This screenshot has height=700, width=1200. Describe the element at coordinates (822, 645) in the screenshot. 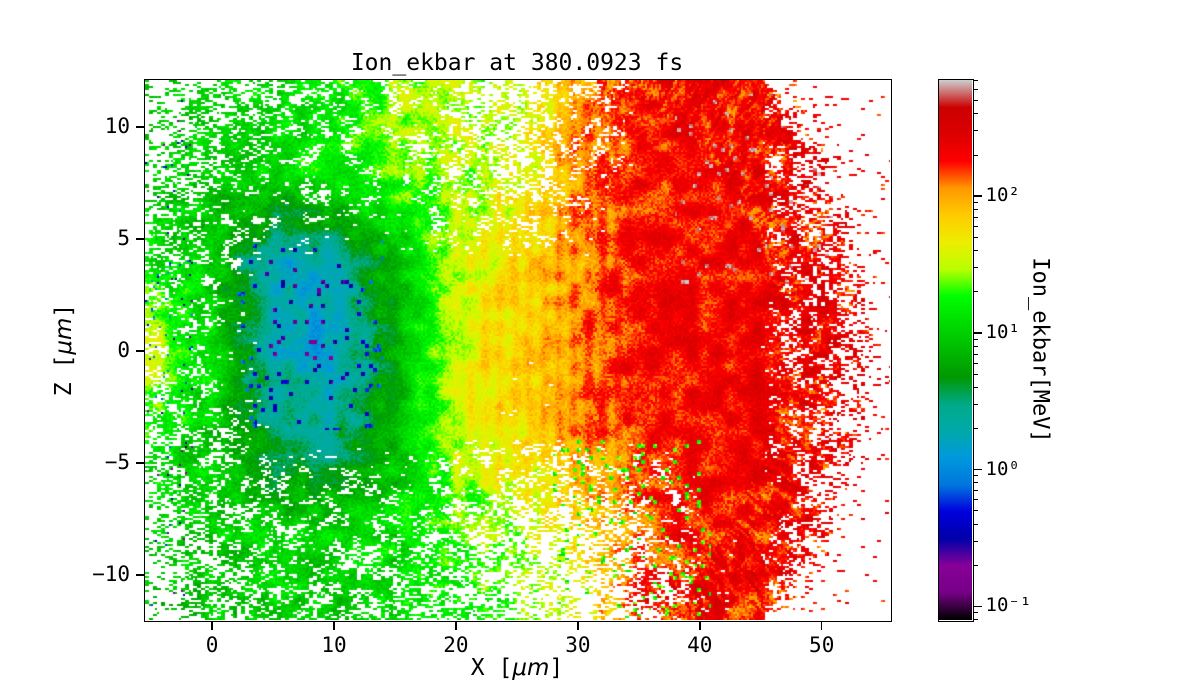

I see `x-tick-label: 50` at that location.